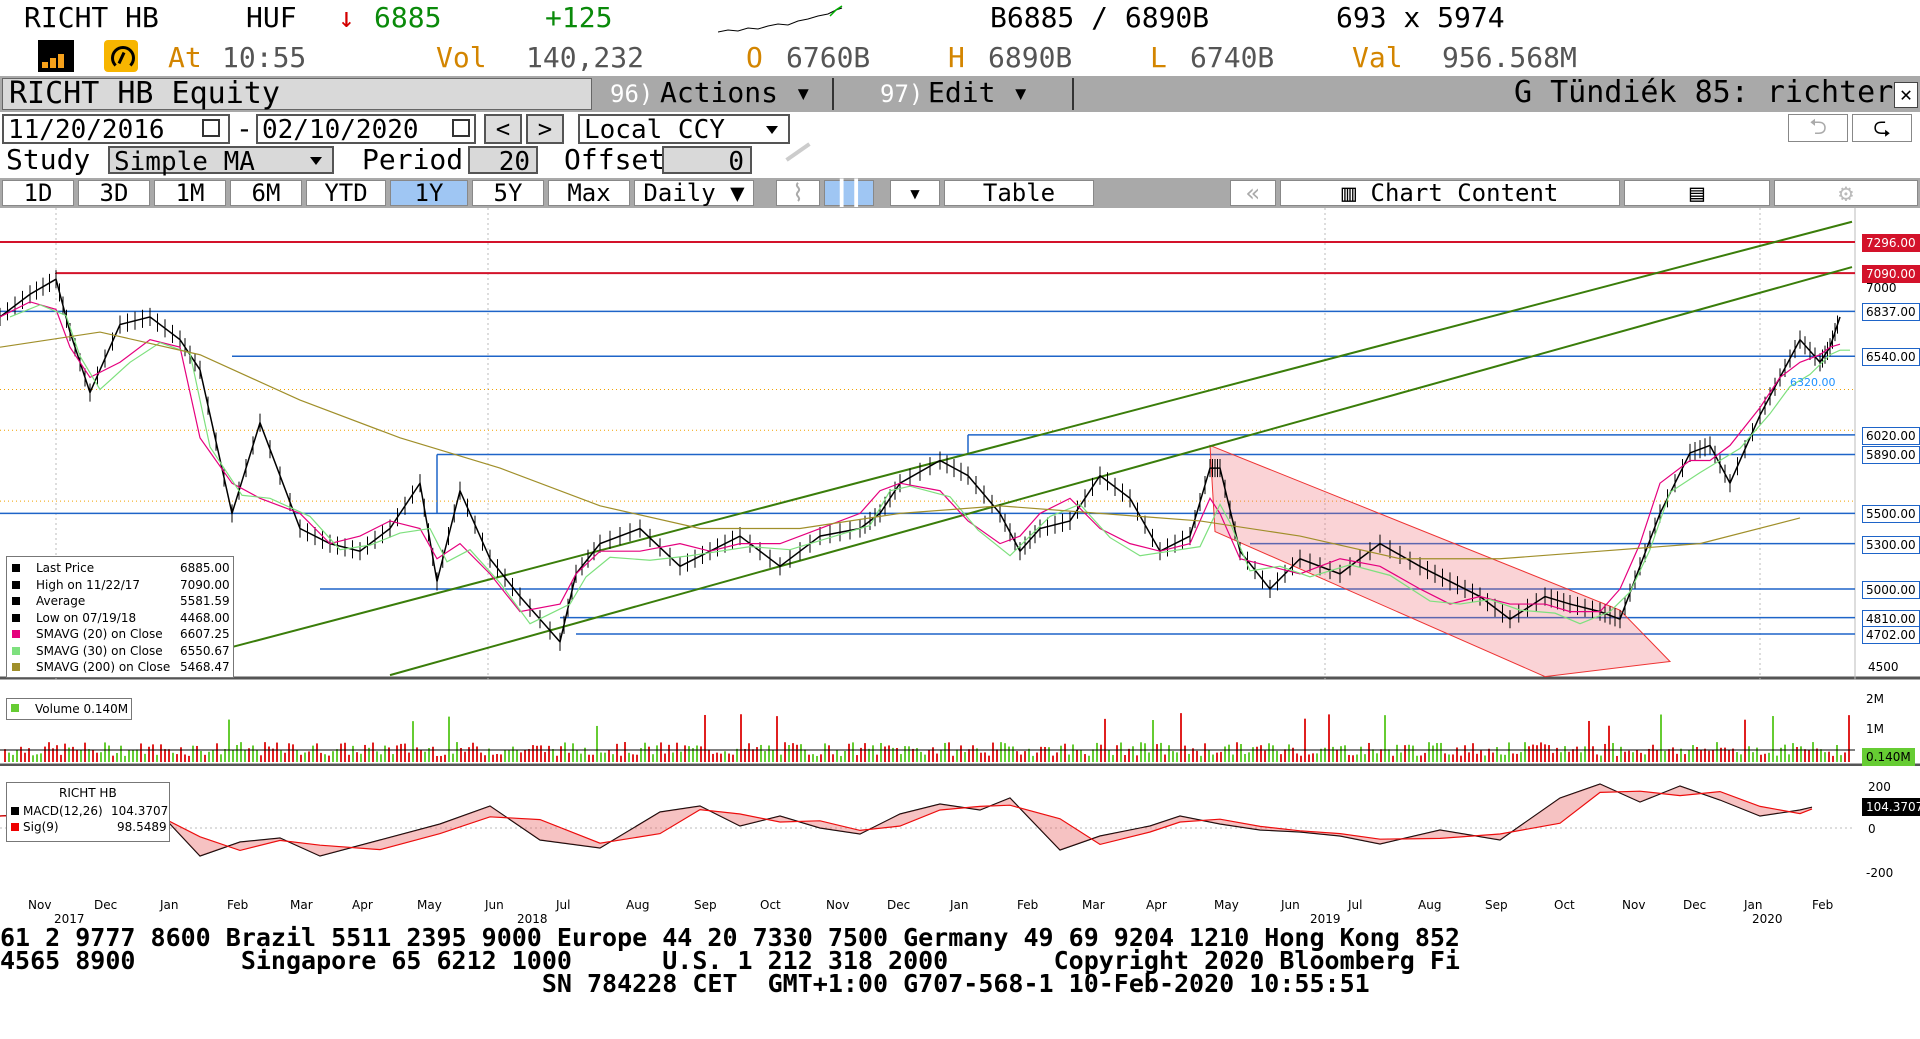 The image size is (1920, 1039). I want to click on month-label: Oct, so click(1564, 905).